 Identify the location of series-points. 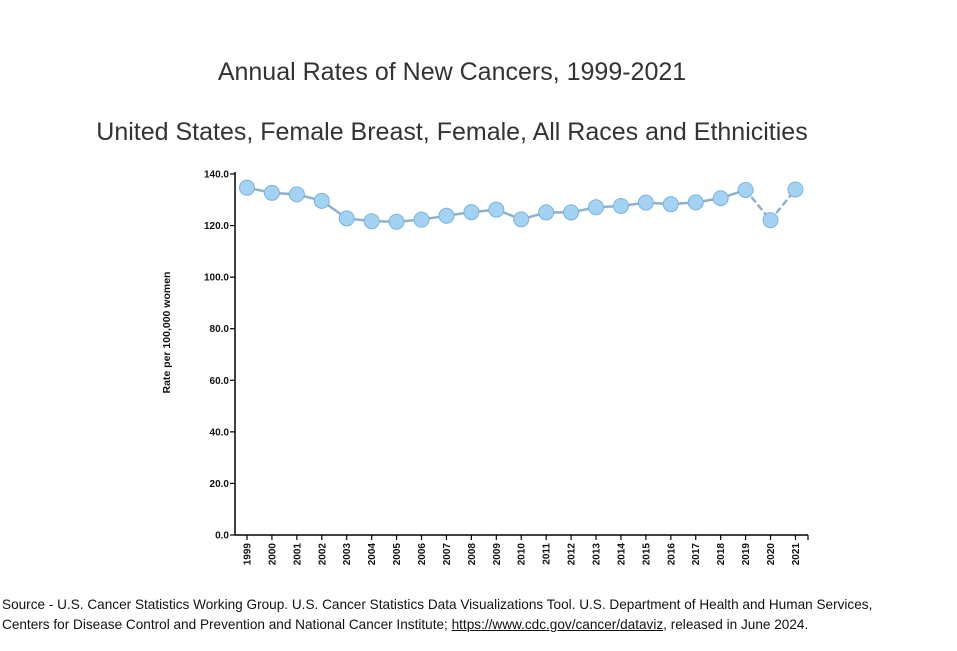
(521, 204).